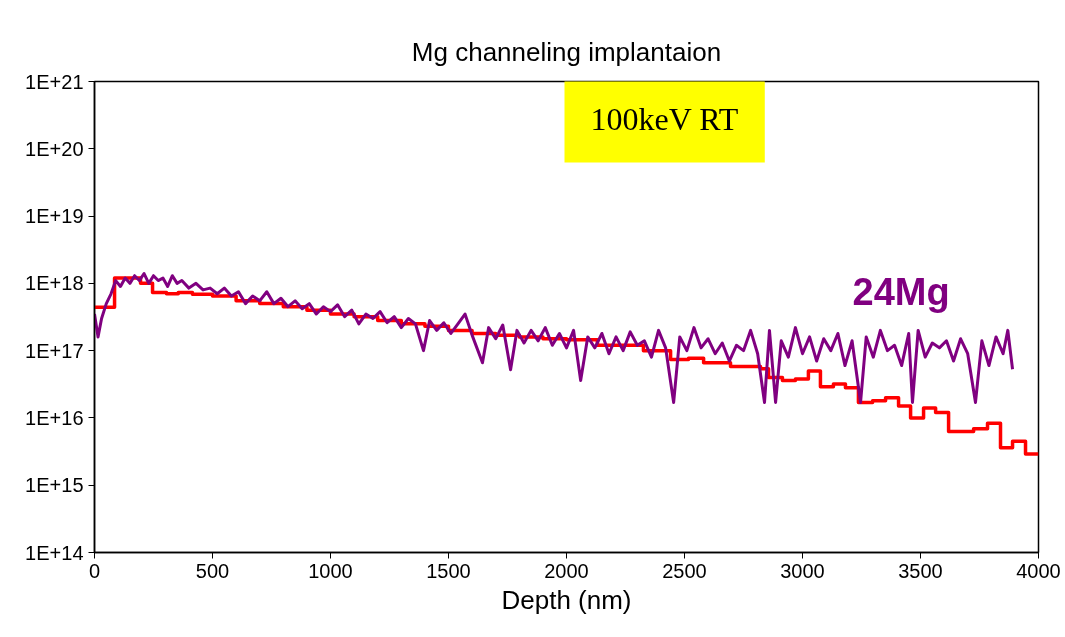 This screenshot has width=1065, height=637. I want to click on y-tick-label: 1E+15, so click(54, 485).